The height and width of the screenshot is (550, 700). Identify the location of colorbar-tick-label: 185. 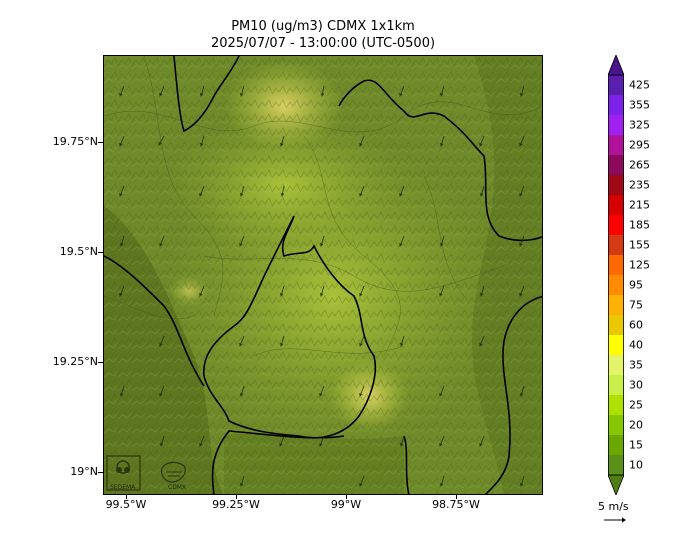
(639, 225).